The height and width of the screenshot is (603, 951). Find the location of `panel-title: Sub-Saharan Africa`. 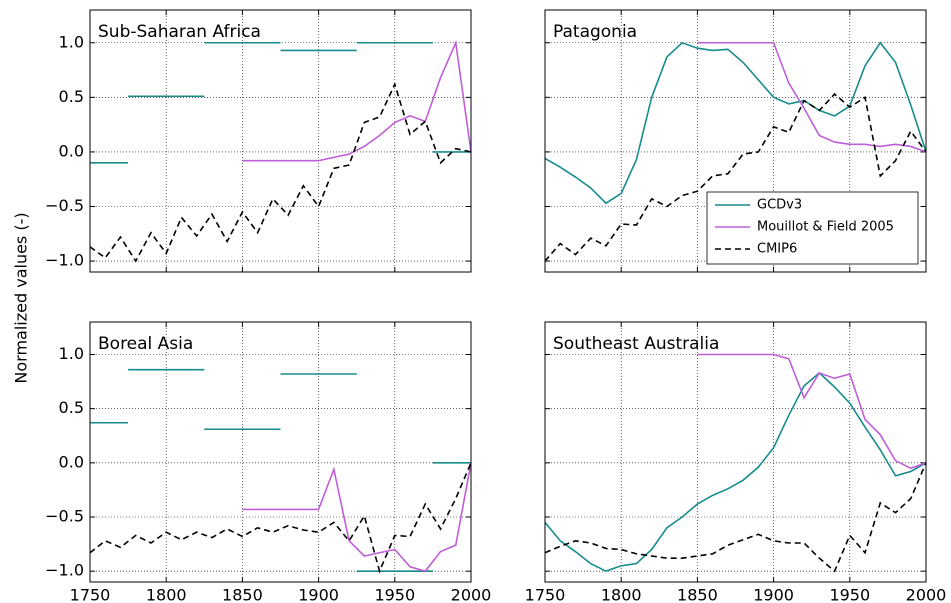

panel-title: Sub-Saharan Africa is located at coordinates (179, 32).